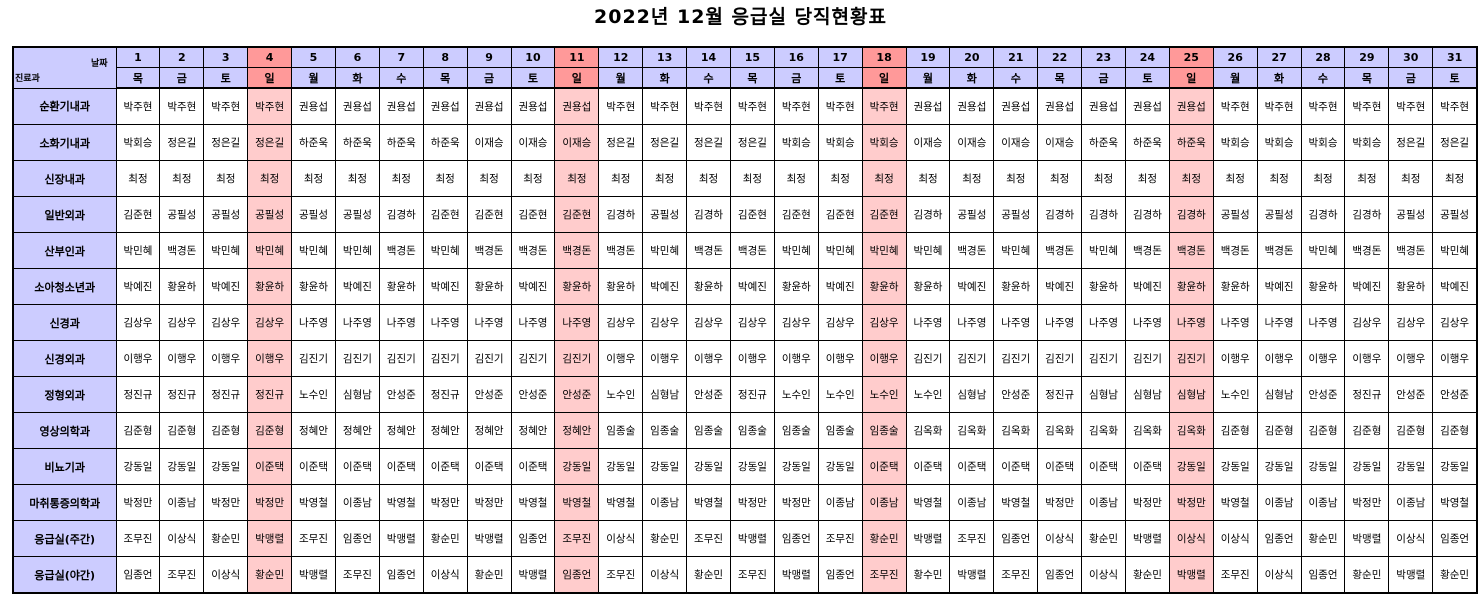 Image resolution: width=1481 pixels, height=602 pixels. What do you see at coordinates (1411, 57) in the screenshot?
I see `day-number: 30` at bounding box center [1411, 57].